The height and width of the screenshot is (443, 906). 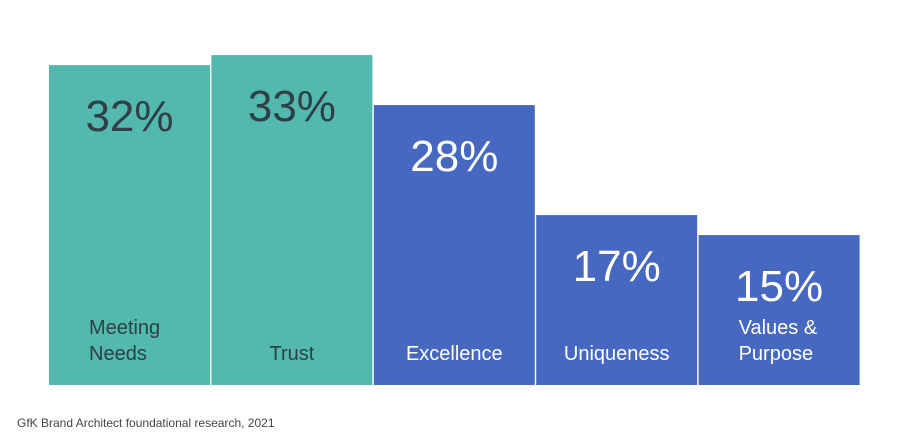 I want to click on value-label: 15%, so click(x=779, y=286).